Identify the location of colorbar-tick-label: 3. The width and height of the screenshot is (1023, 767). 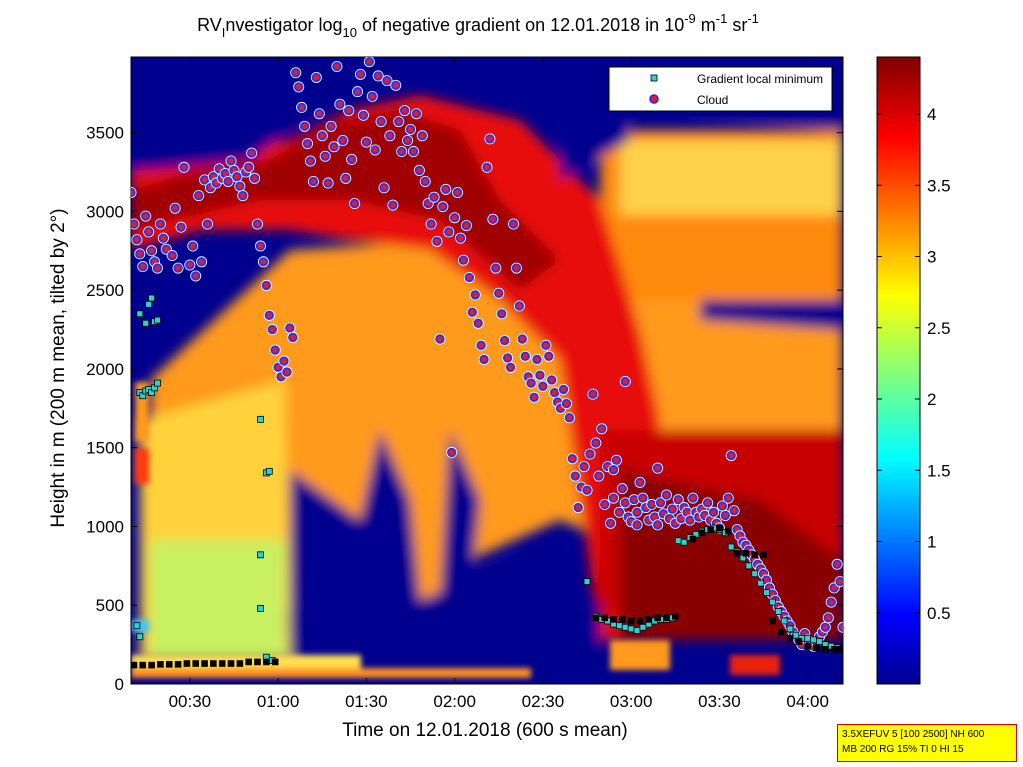
(931, 257).